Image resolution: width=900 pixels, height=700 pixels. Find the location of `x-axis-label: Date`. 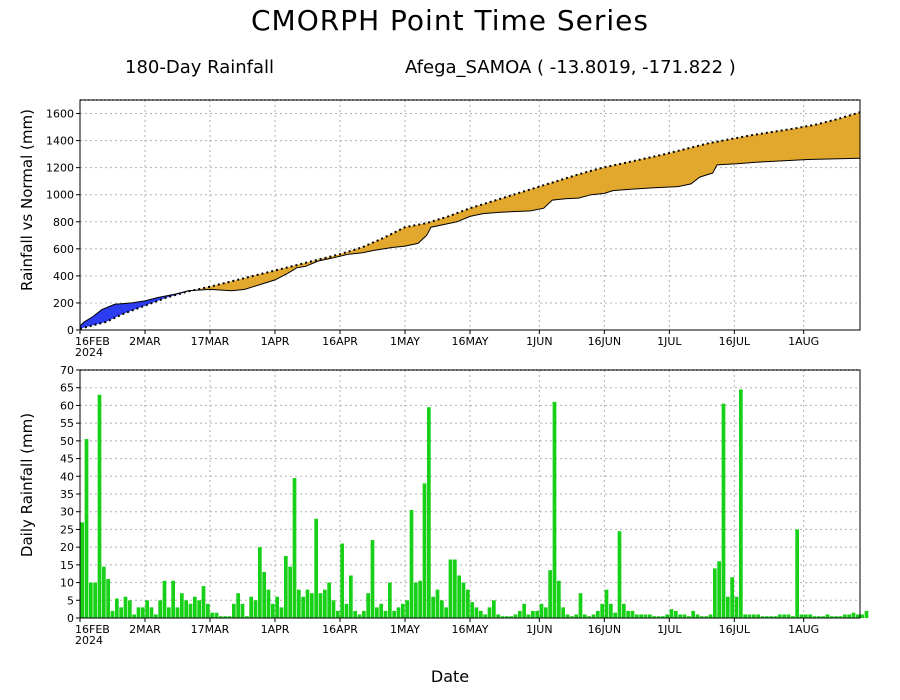

x-axis-label: Date is located at coordinates (450, 676).